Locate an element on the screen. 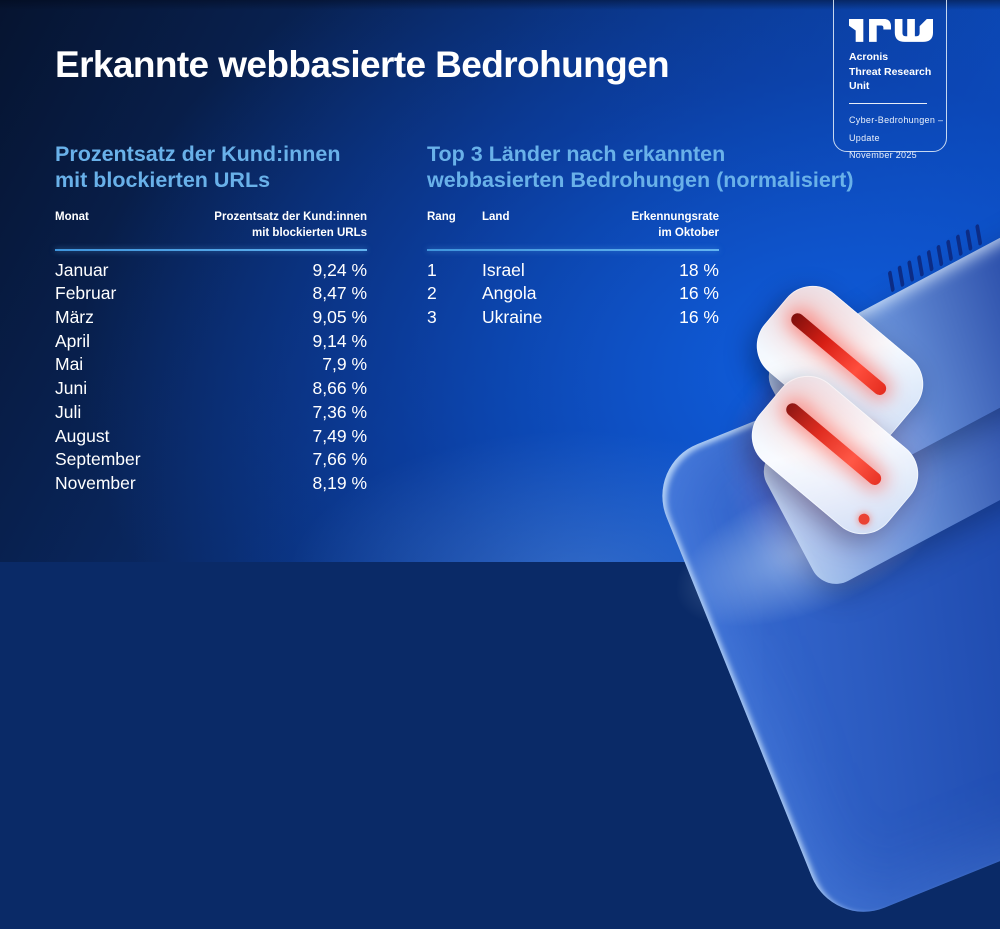 The height and width of the screenshot is (929, 1000). month-cell: Februar is located at coordinates (86, 293).